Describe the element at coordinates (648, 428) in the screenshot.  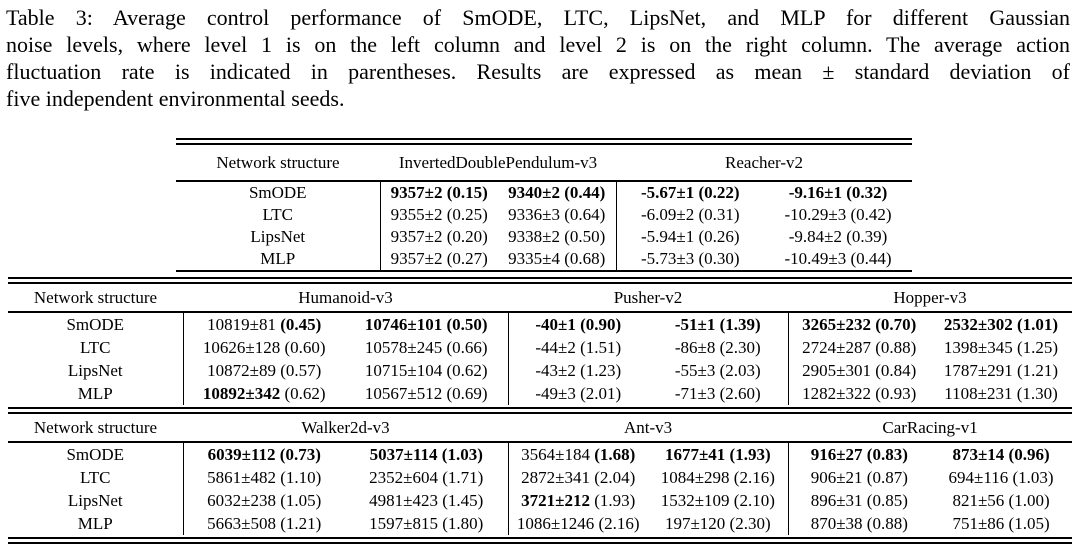
I see `column-header-env-ant: Ant-v3` at that location.